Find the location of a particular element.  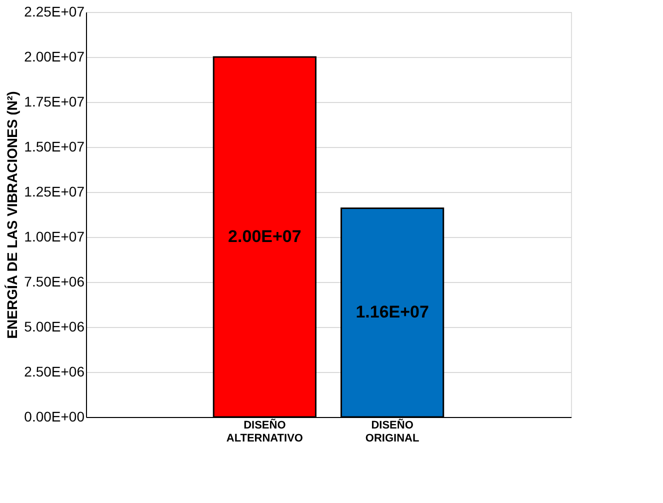

y-tick-label: 2.00E+07 is located at coordinates (54, 56).